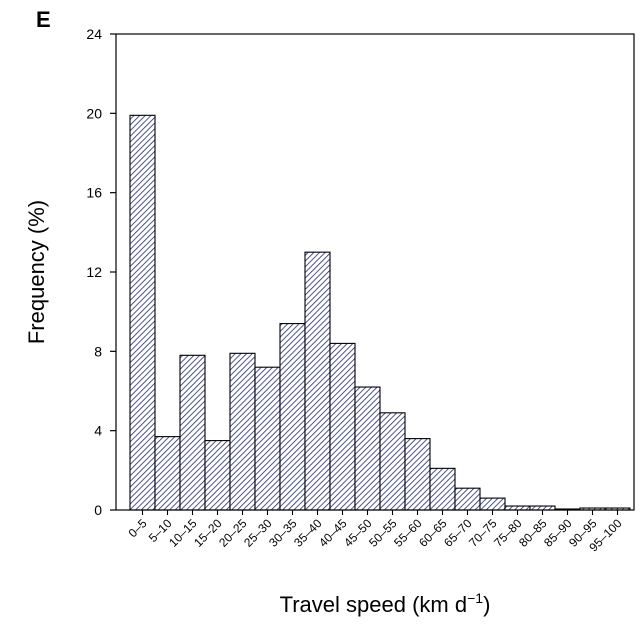  Describe the element at coordinates (94, 193) in the screenshot. I see `y-tick-label: 16` at that location.